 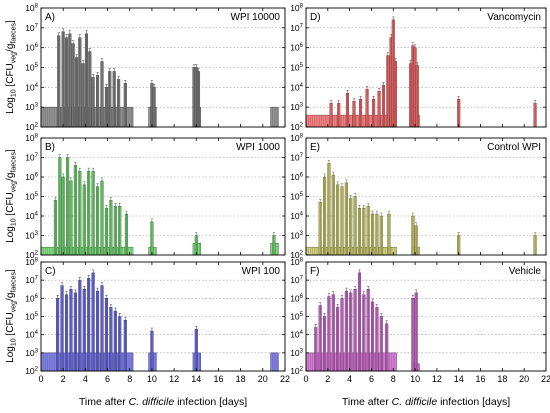 I want to click on panel-title: Vancomycin, so click(x=514, y=17).